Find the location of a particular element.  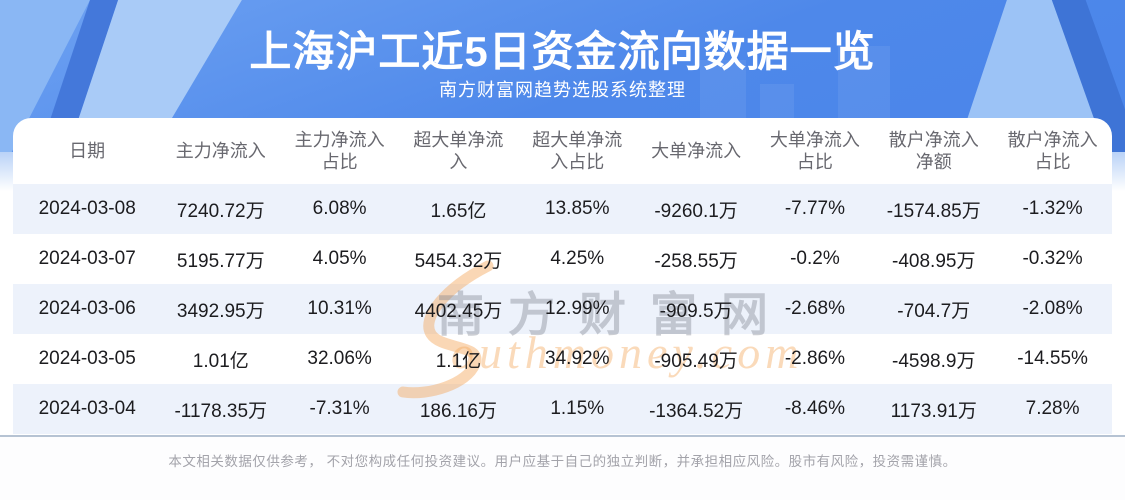

table-cell: 13.85% is located at coordinates (577, 208).